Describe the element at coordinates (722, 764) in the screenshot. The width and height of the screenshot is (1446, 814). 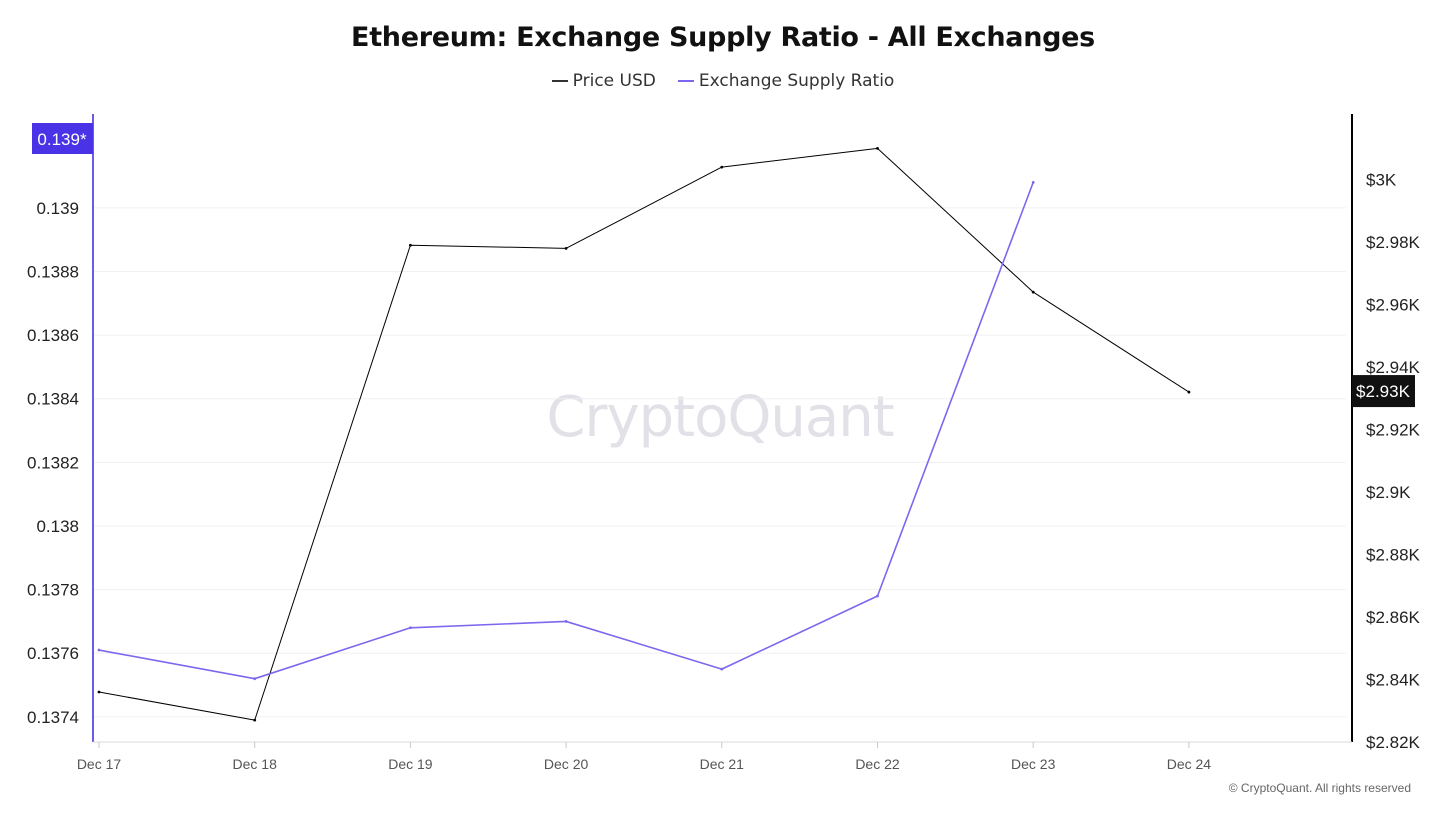
I see `x-tick-label: Dec 21` at that location.